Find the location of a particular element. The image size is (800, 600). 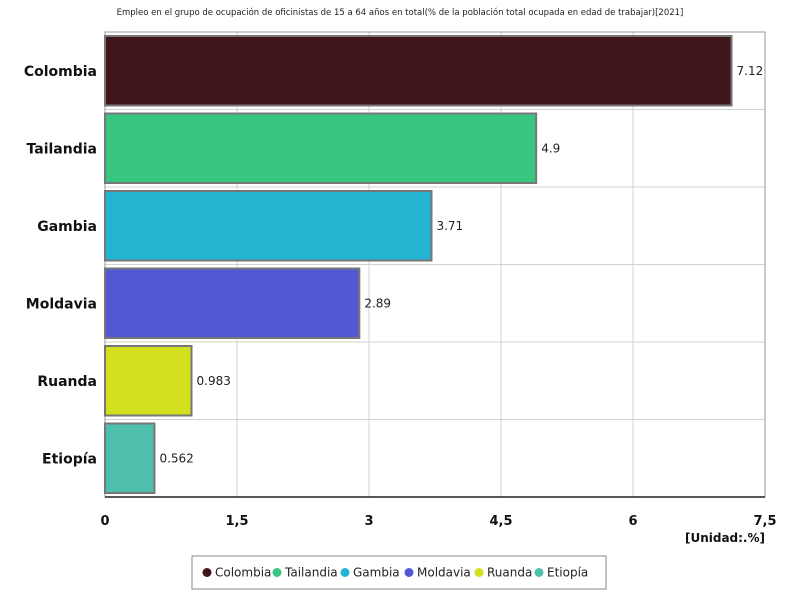

category-label-tailandia: Tailandia is located at coordinates (62, 149).